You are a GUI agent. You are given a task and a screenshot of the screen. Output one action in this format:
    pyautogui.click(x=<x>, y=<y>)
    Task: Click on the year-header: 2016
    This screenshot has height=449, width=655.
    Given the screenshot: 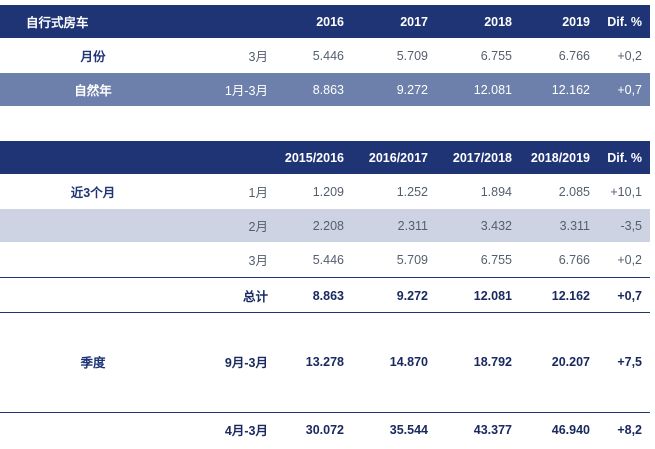 What is the action you would take?
    pyautogui.click(x=330, y=21)
    